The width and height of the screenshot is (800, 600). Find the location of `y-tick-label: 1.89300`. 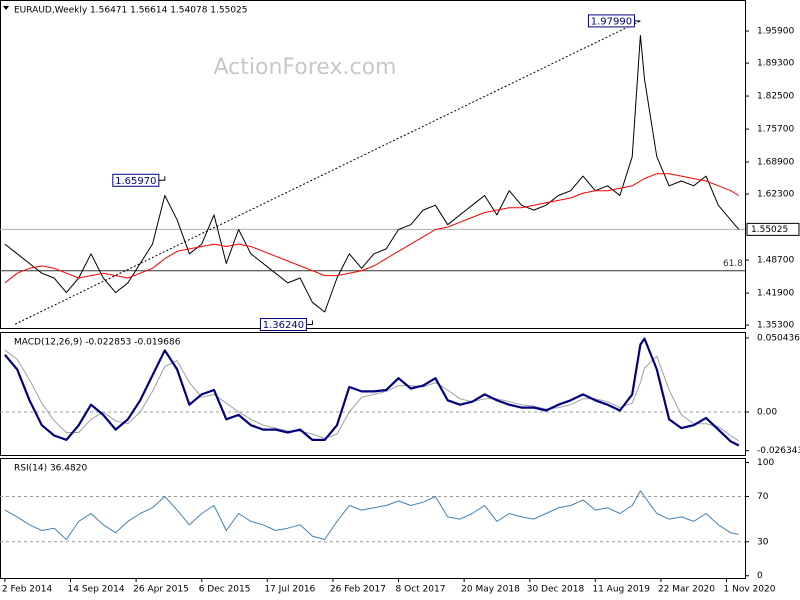

y-tick-label: 1.89300 is located at coordinates (775, 64).